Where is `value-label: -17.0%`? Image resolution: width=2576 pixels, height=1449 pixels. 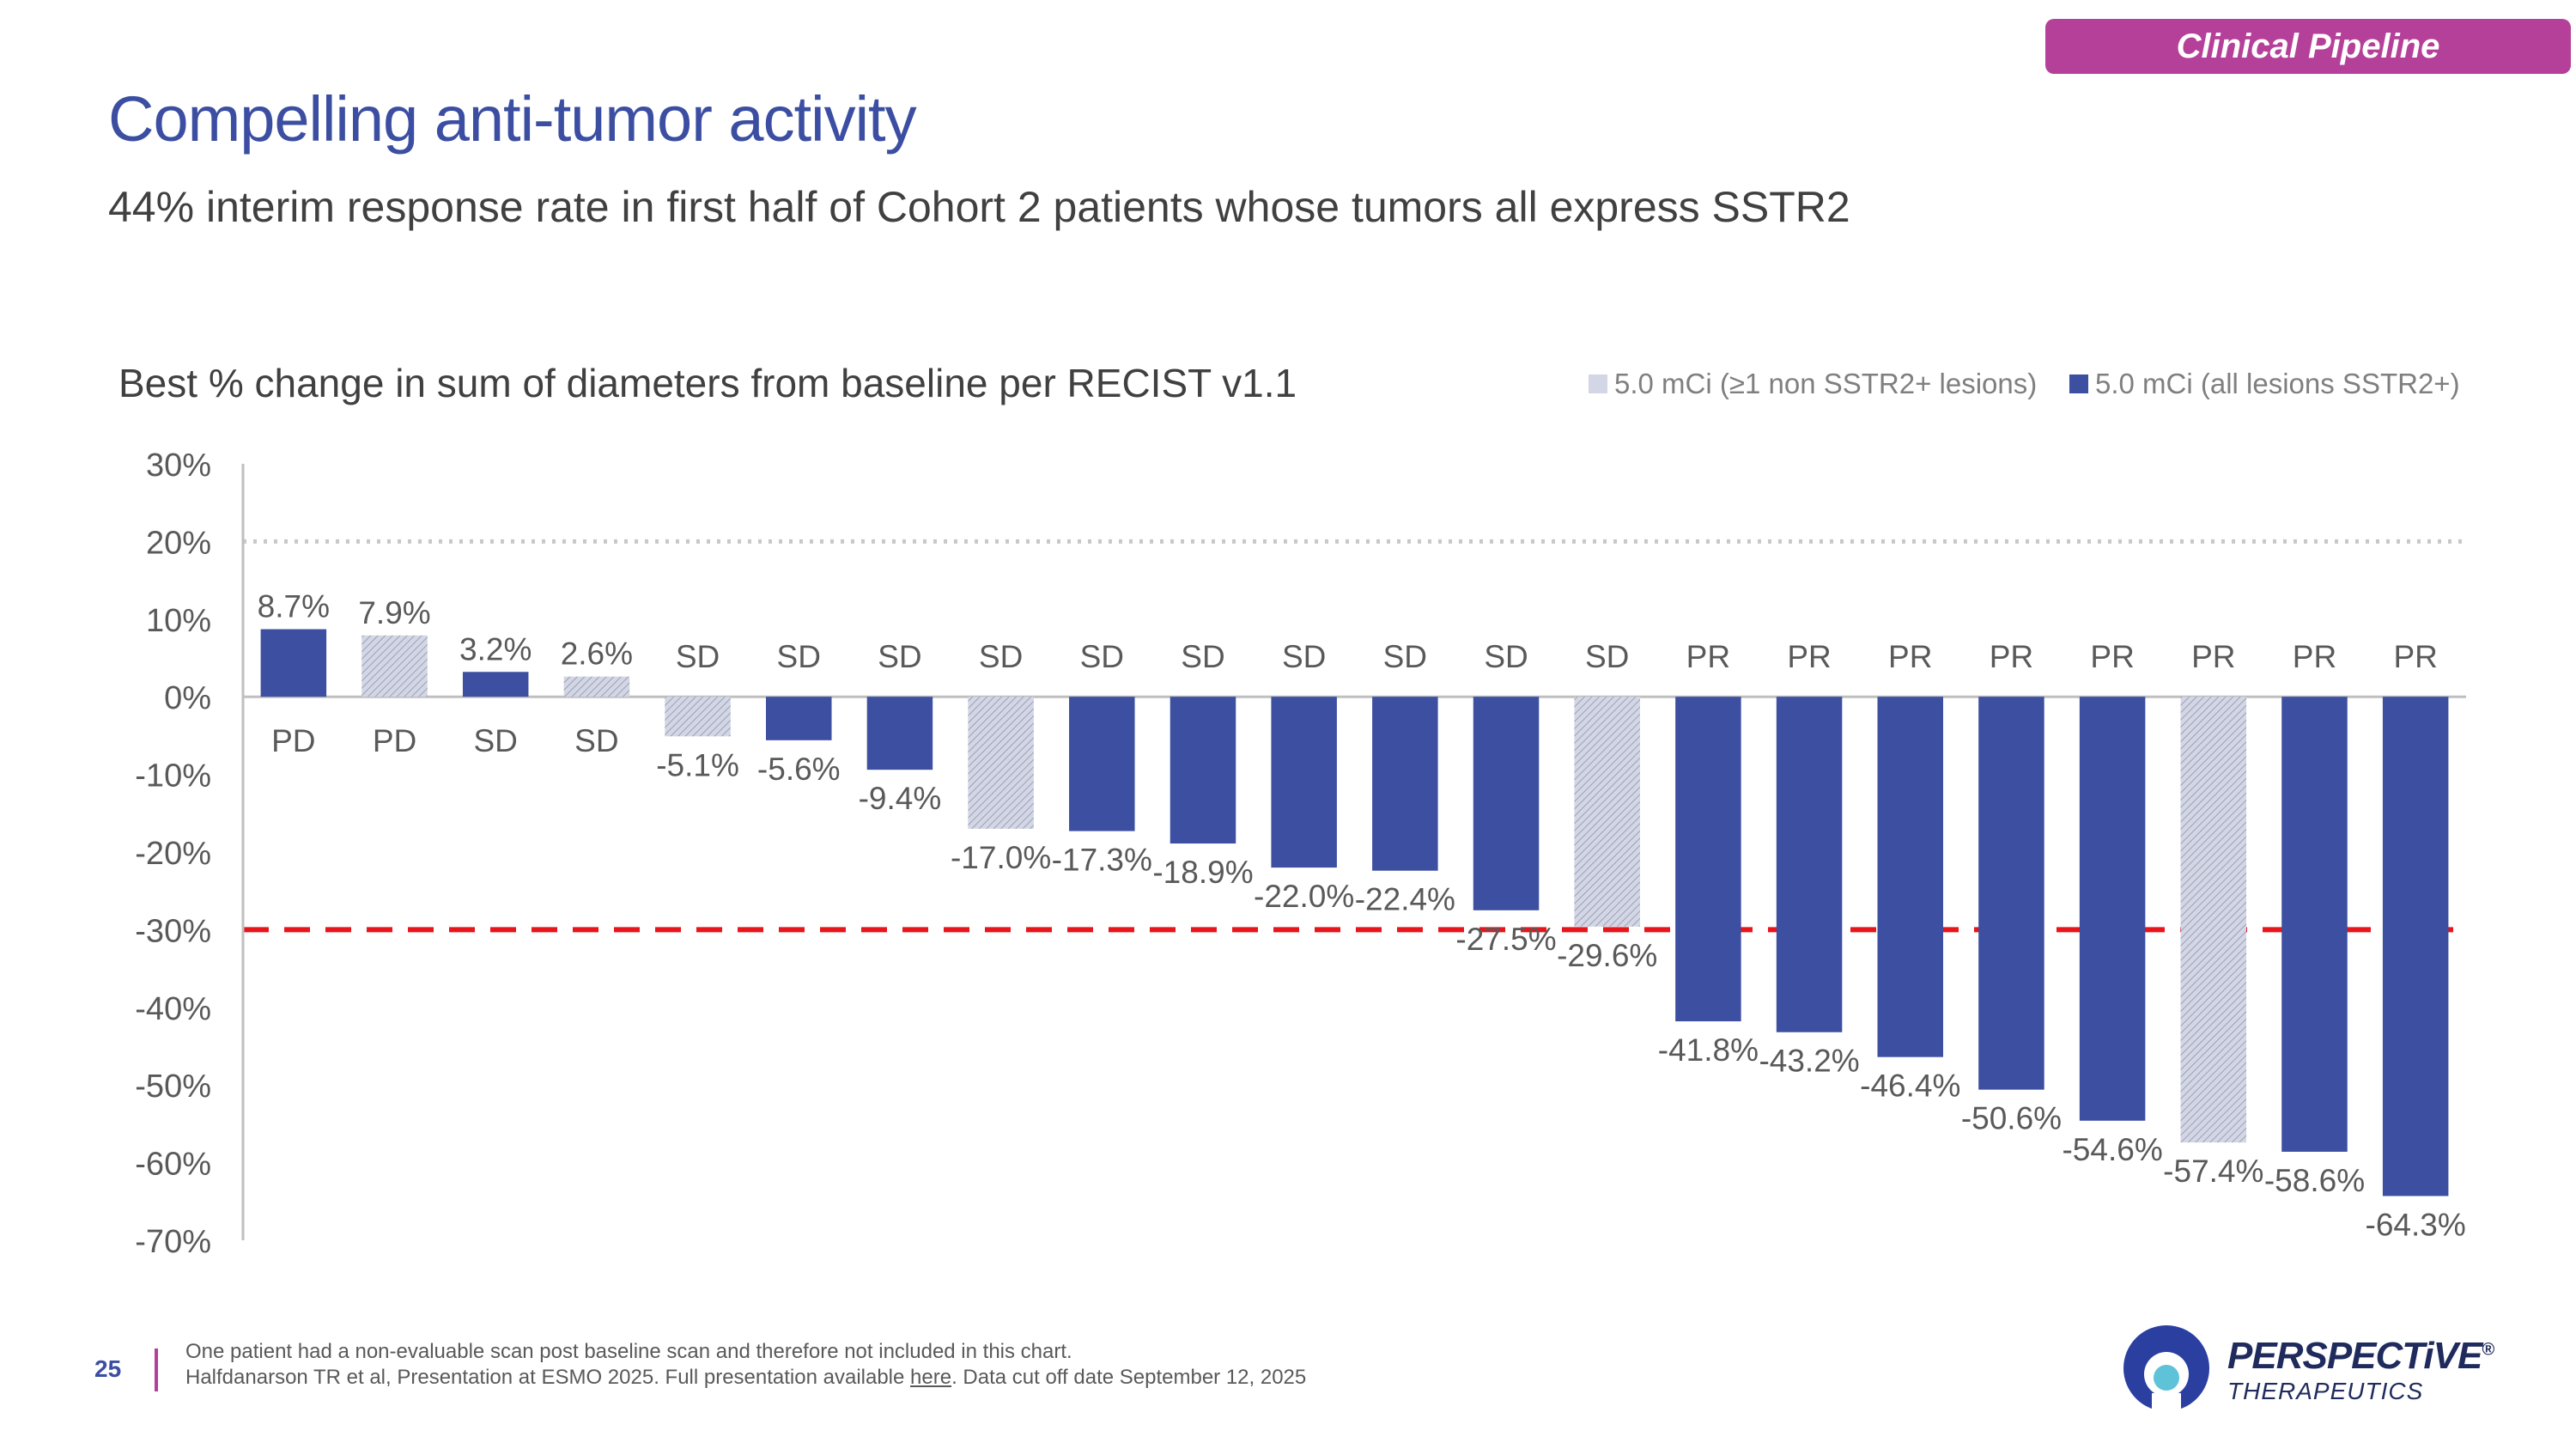
value-label: -17.0% is located at coordinates (1001, 857).